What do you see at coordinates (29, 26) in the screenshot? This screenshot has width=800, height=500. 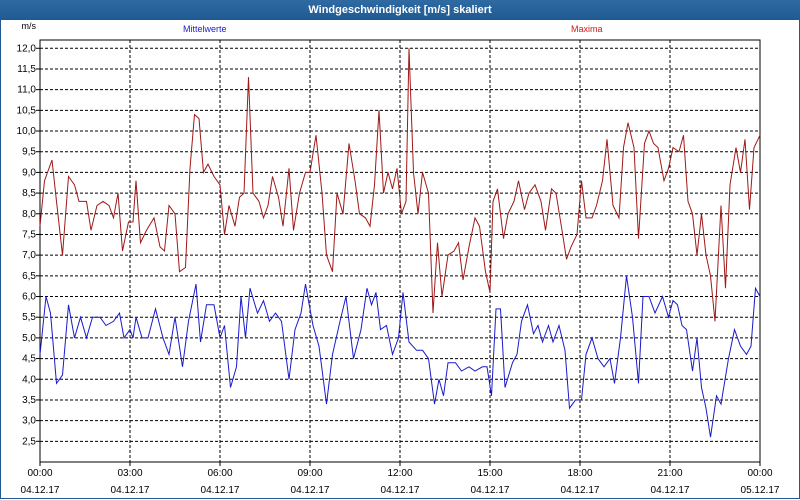 I see `y-axis-unit-label: m/s` at bounding box center [29, 26].